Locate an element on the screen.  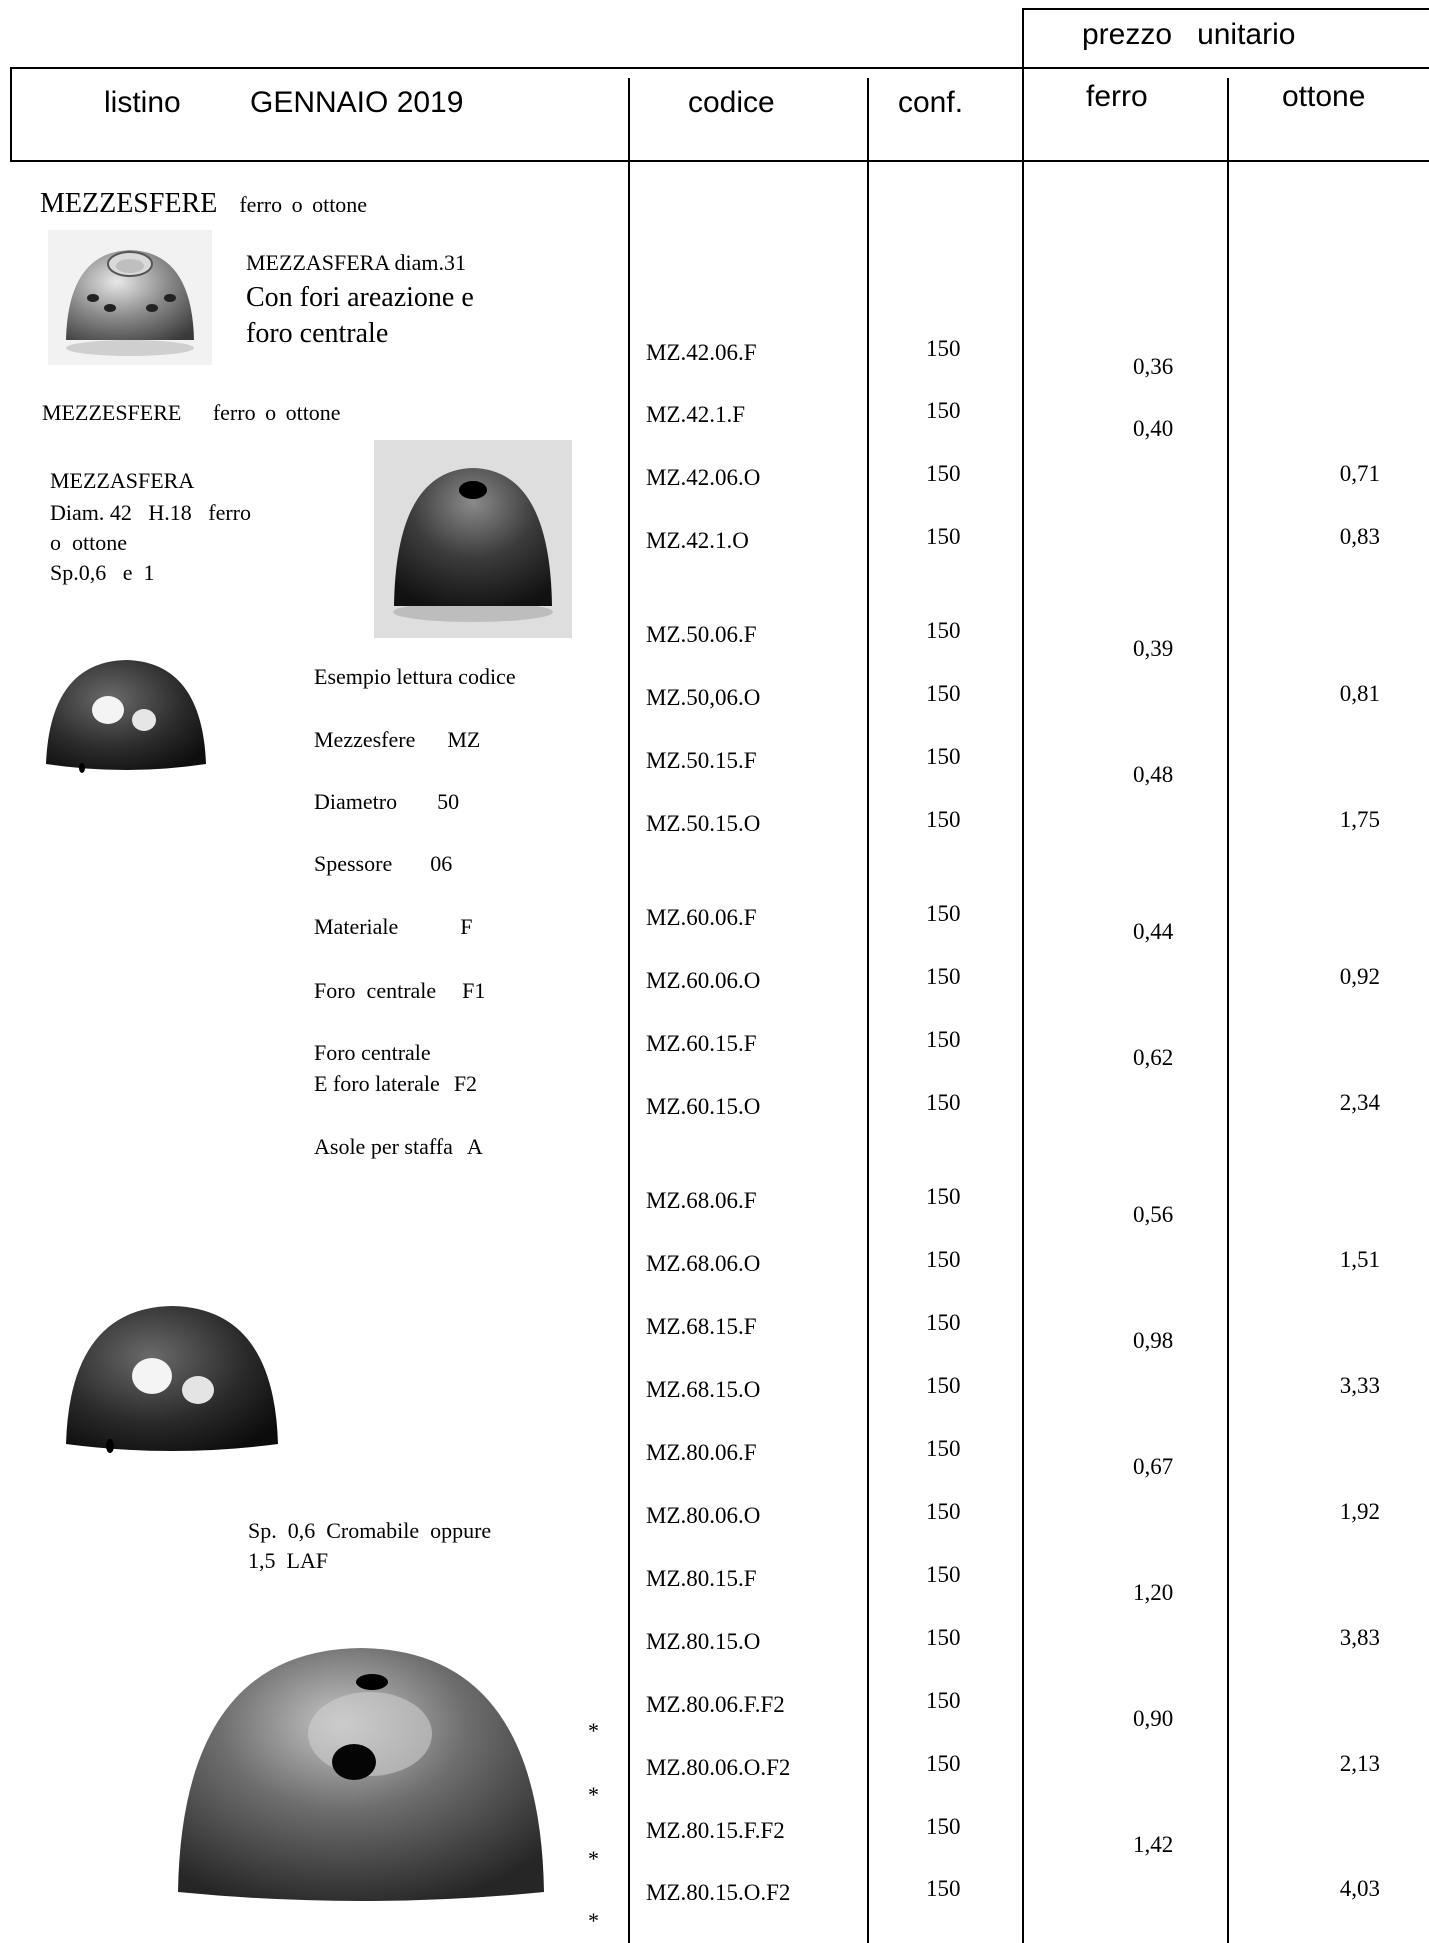
row-ottone-price: 1,75 is located at coordinates (1359, 819).